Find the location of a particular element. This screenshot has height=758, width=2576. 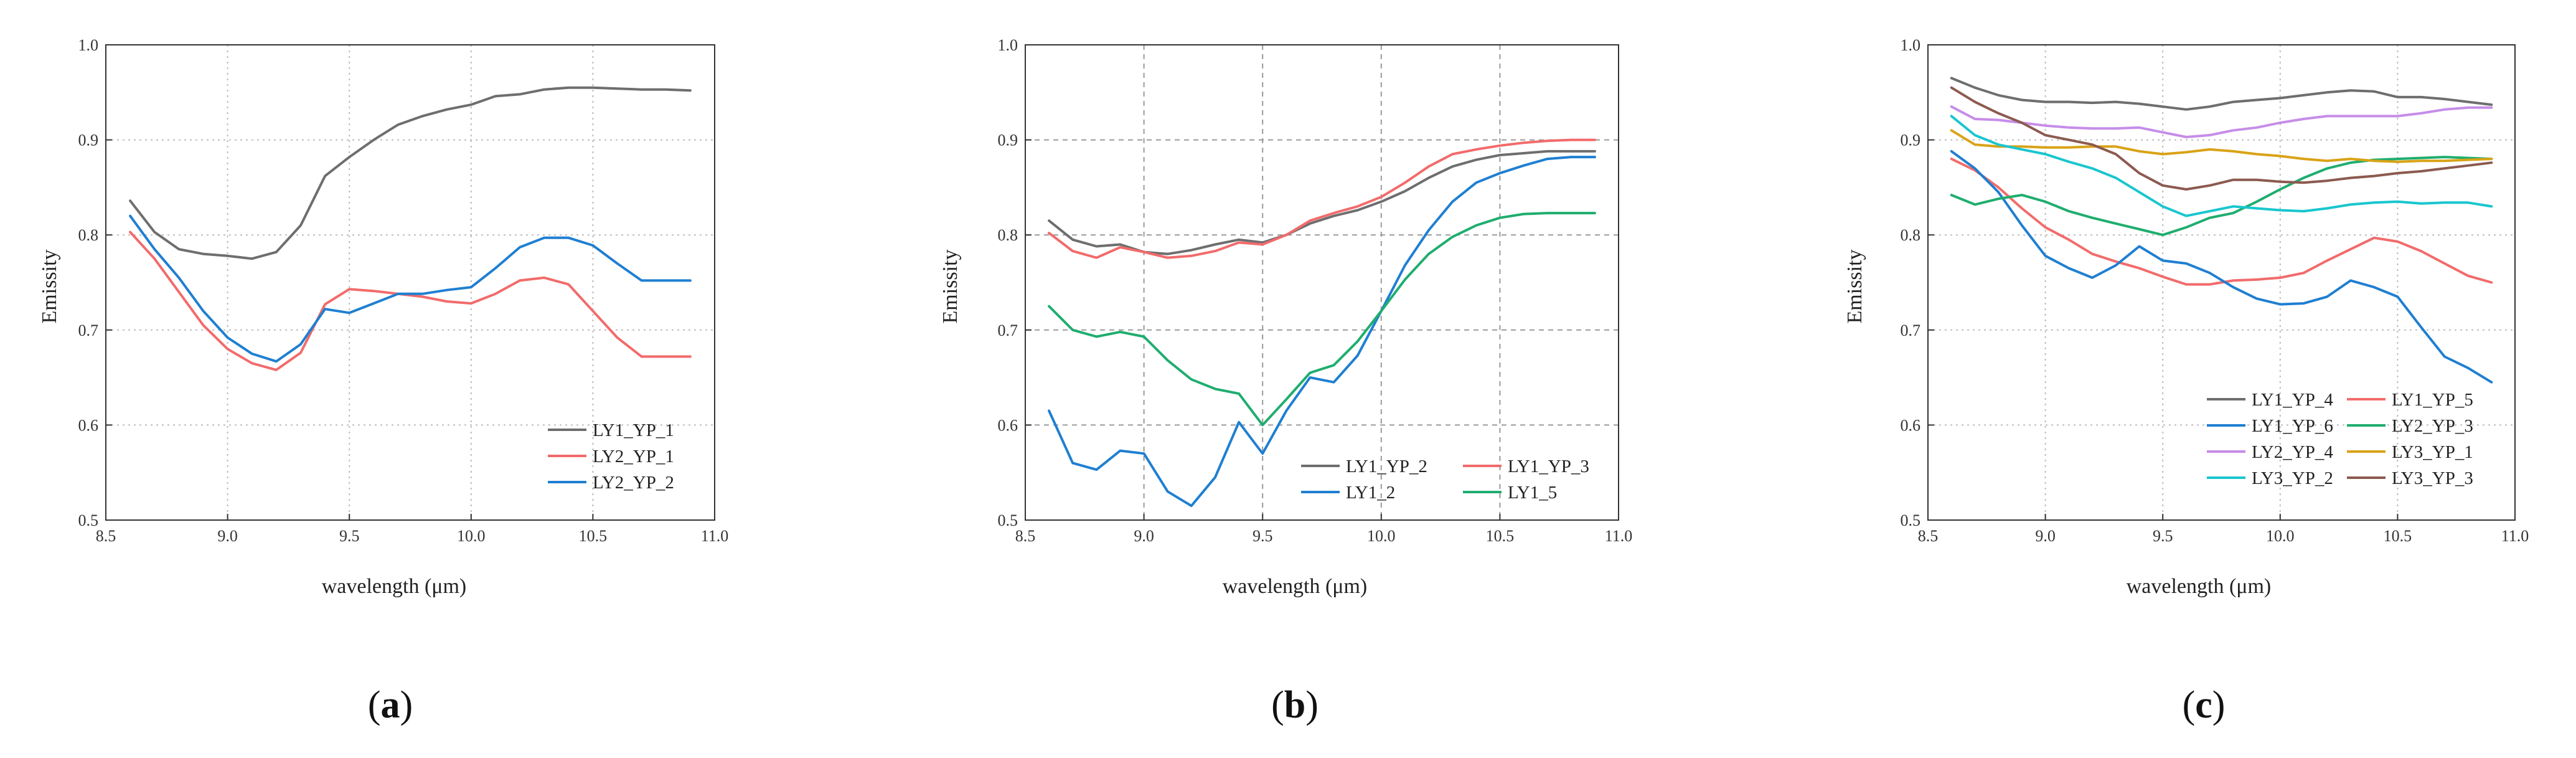

legend-label: LY2_YP_3 is located at coordinates (2432, 426).